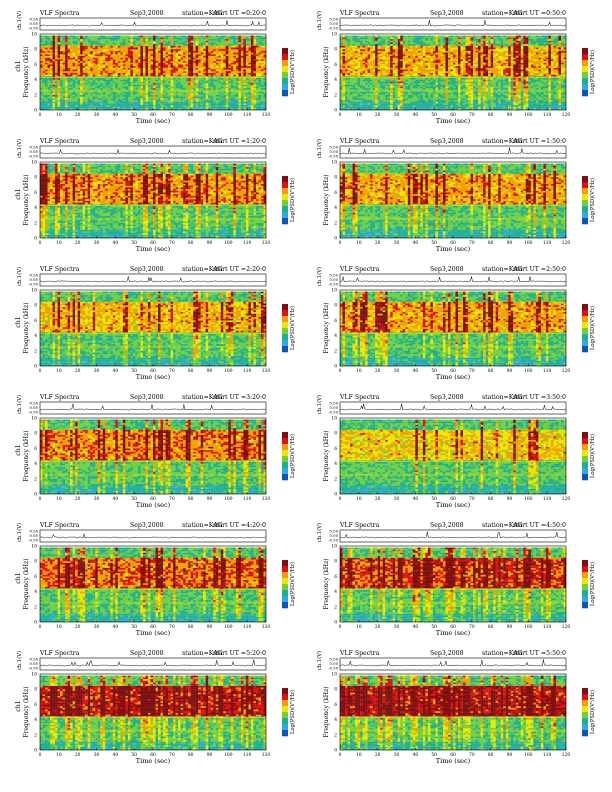 The image size is (612, 792). I want to click on voltage-trace, so click(453, 23).